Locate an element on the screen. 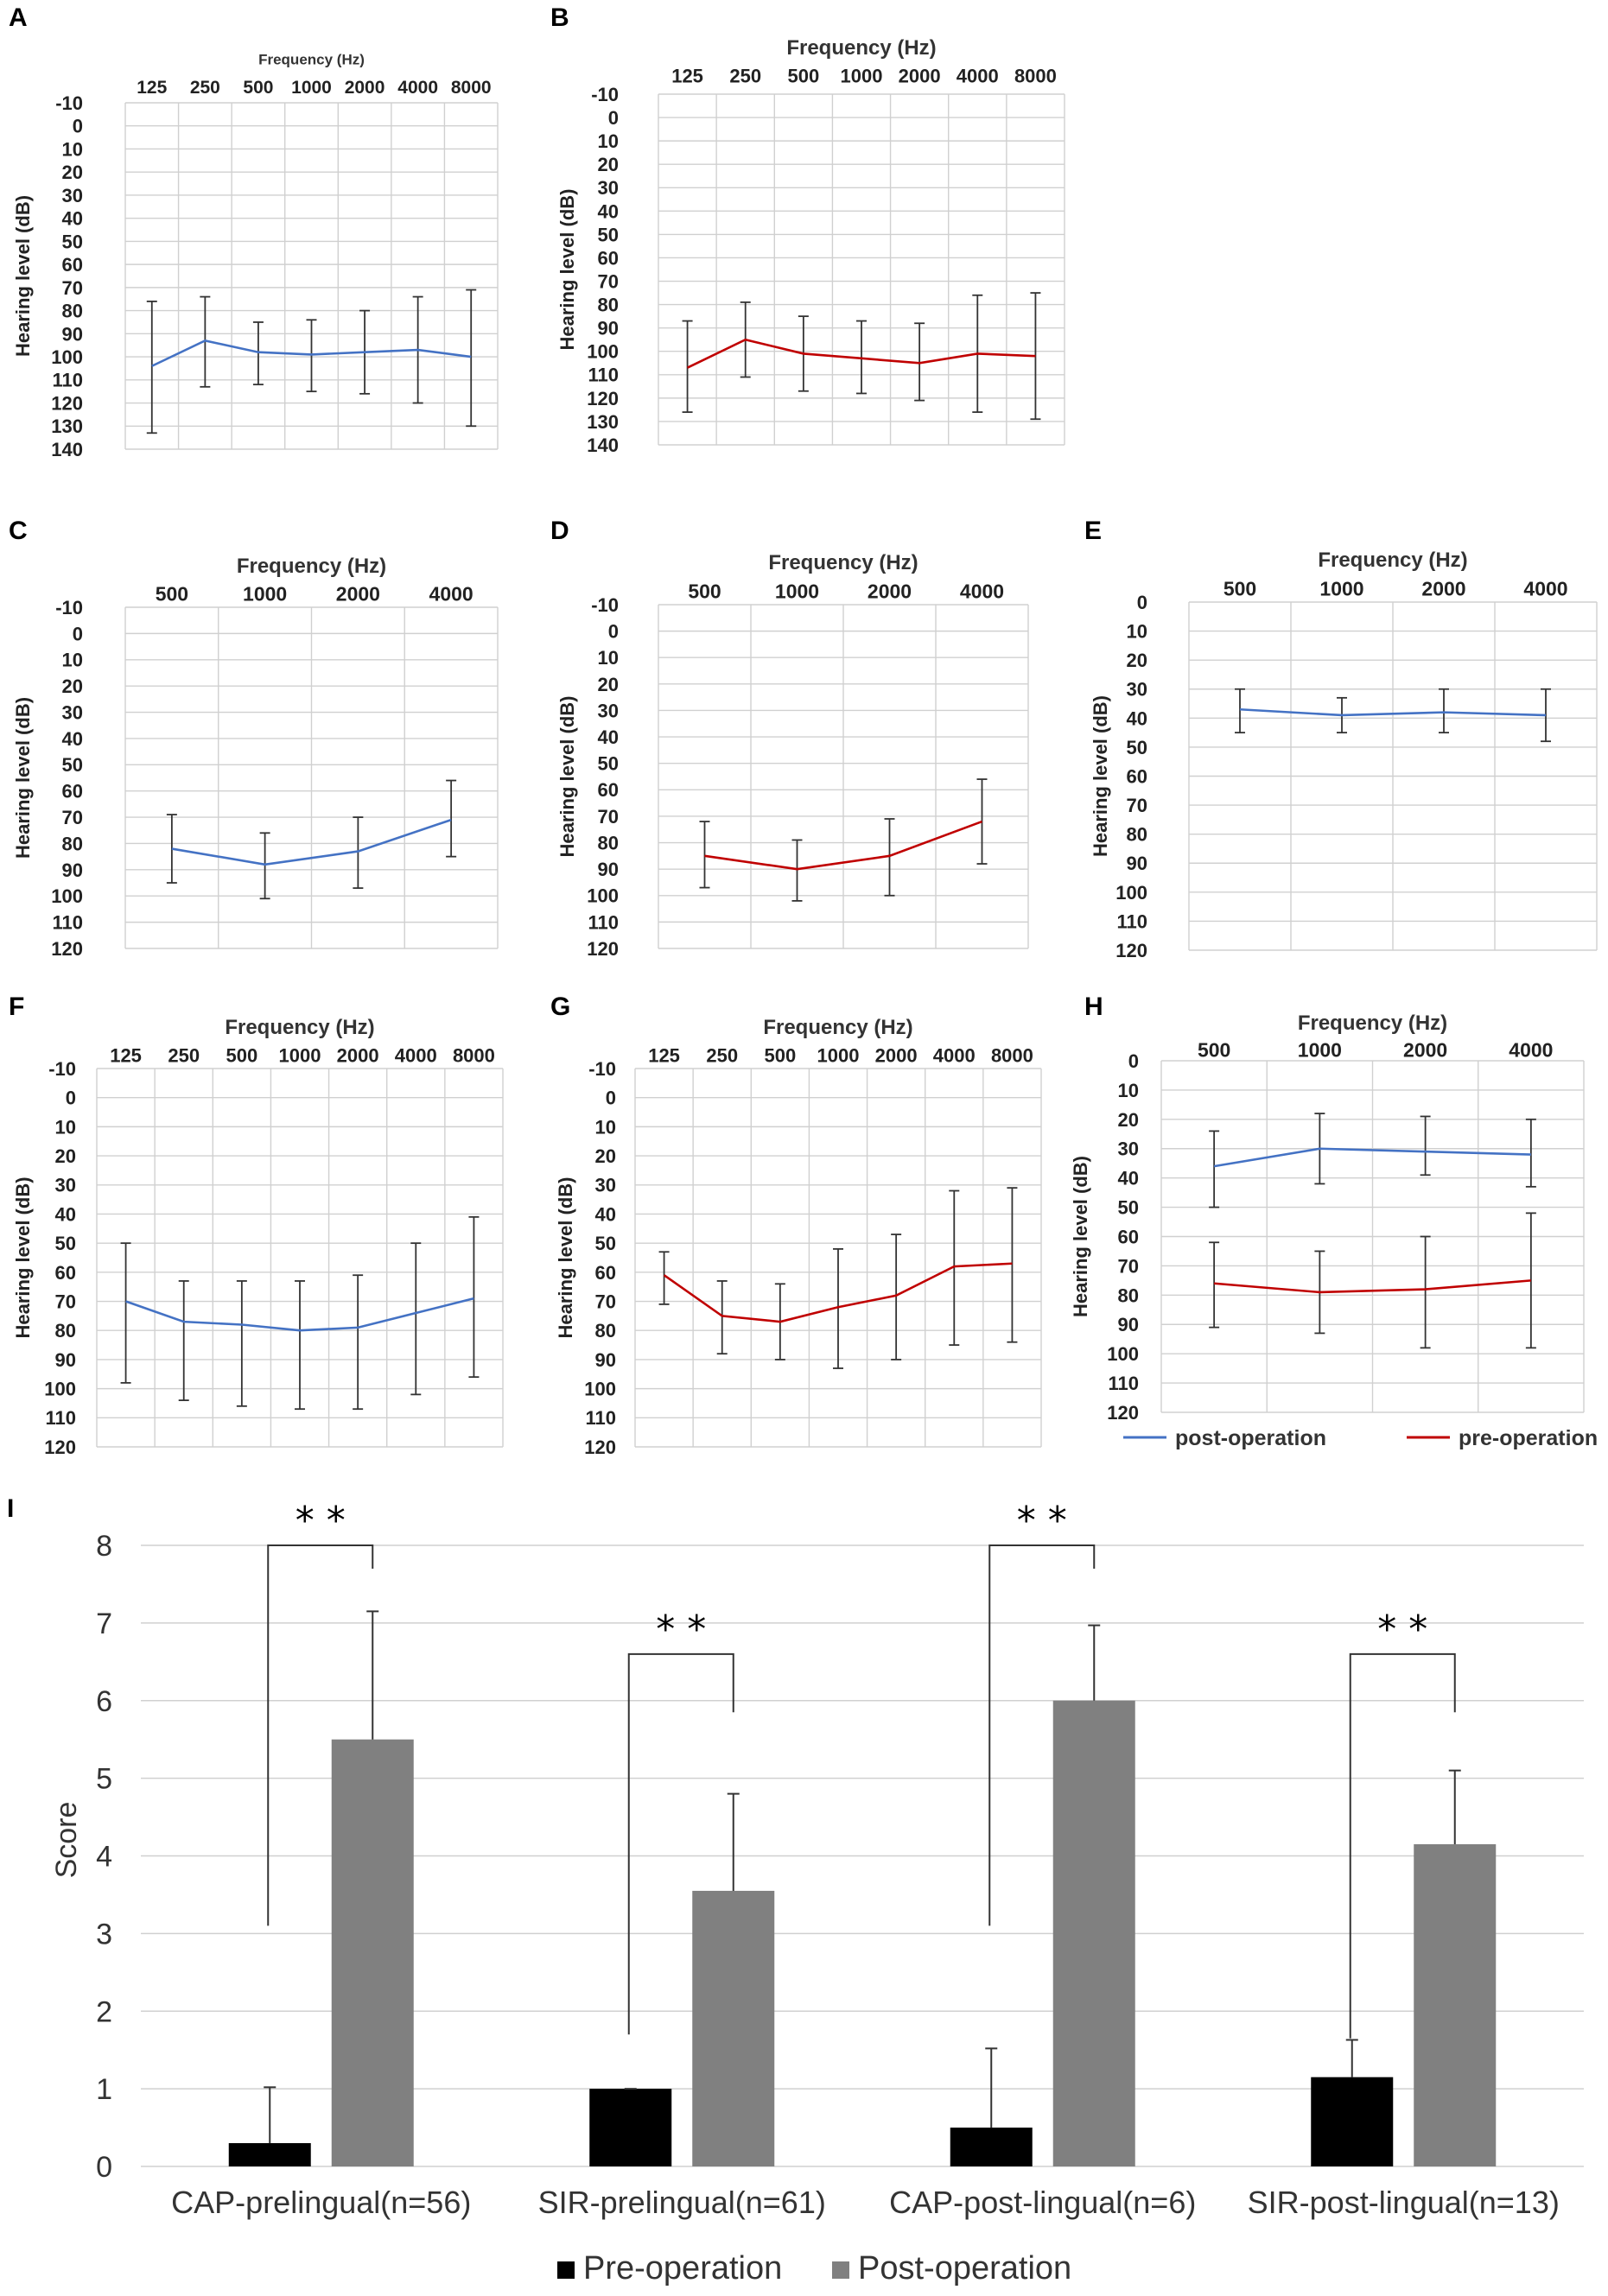 The image size is (1608, 2296). x-tick-label: 4000 is located at coordinates (978, 76).